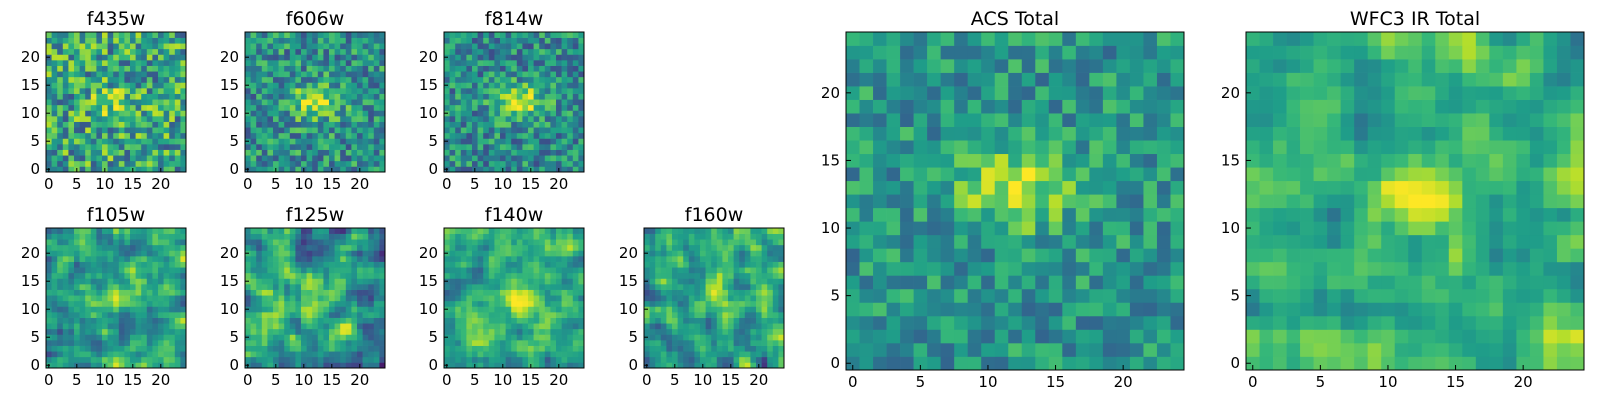 The height and width of the screenshot is (400, 1600). Describe the element at coordinates (702, 380) in the screenshot. I see `x-tick-label: 10` at that location.